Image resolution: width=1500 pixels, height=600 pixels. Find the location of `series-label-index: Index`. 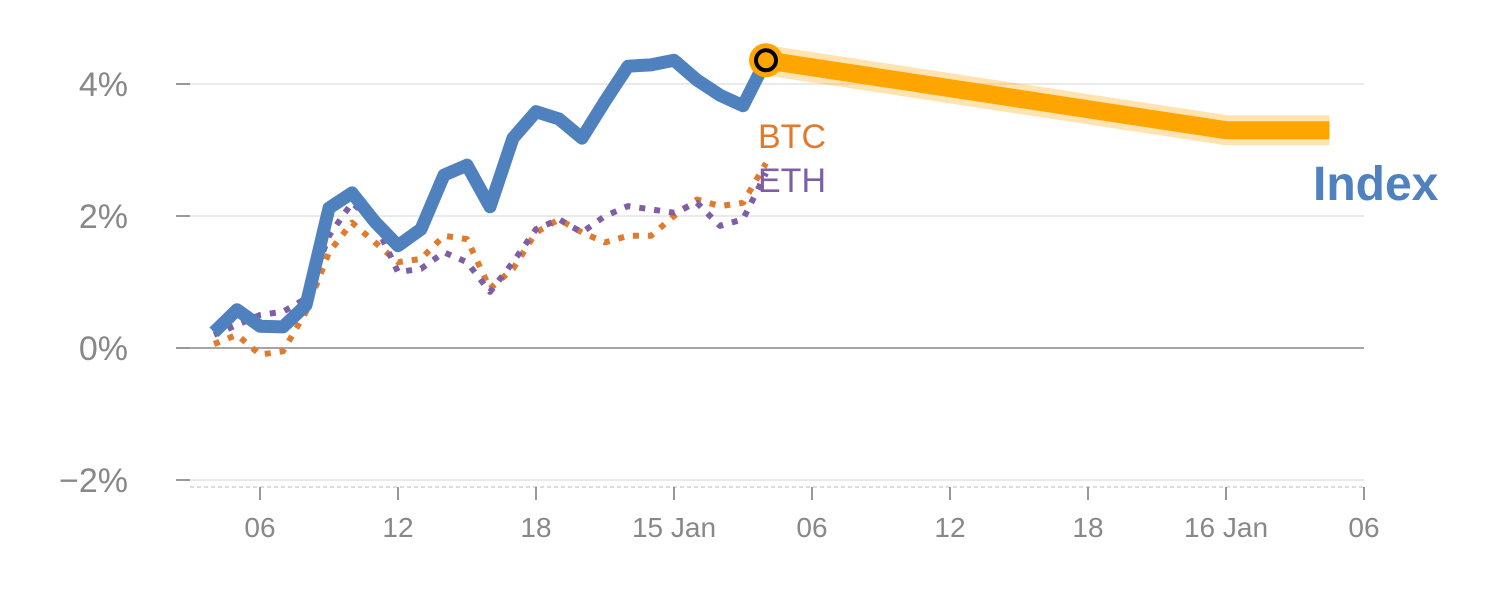

series-label-index: Index is located at coordinates (1376, 184).